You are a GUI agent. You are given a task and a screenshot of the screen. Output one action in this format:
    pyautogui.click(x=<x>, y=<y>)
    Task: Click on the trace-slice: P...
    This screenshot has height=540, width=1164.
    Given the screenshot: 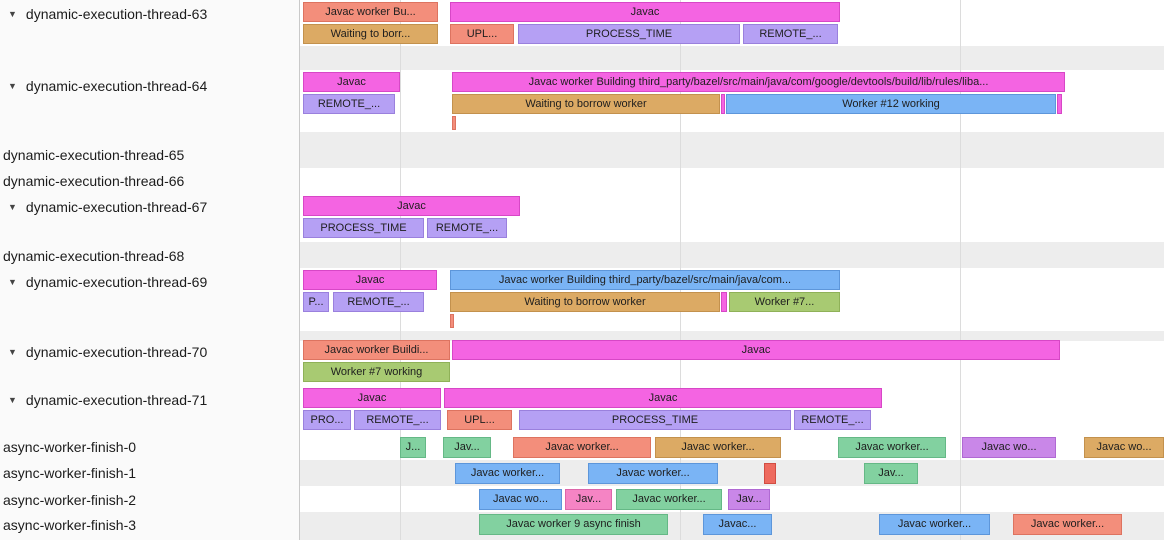 What is the action you would take?
    pyautogui.click(x=316, y=302)
    